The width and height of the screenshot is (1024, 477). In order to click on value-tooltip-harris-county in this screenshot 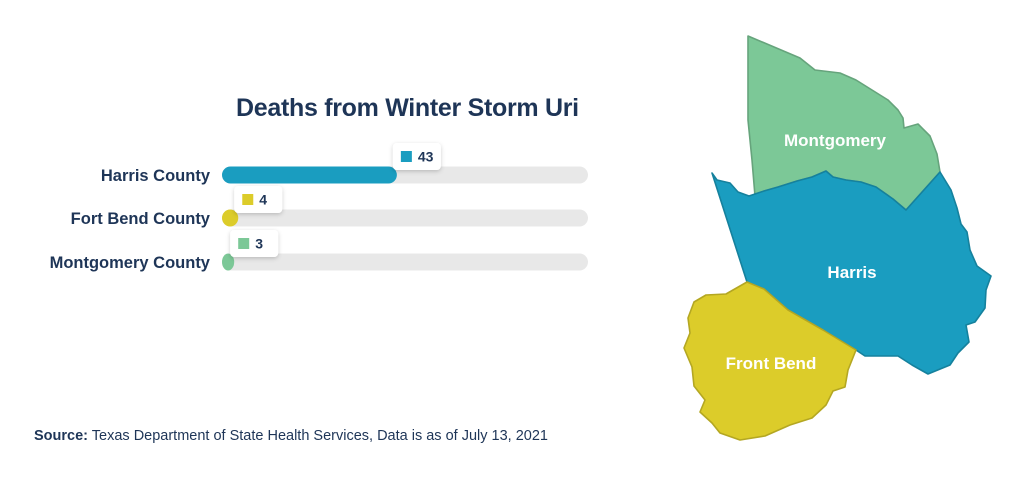, I will do `click(416, 156)`.